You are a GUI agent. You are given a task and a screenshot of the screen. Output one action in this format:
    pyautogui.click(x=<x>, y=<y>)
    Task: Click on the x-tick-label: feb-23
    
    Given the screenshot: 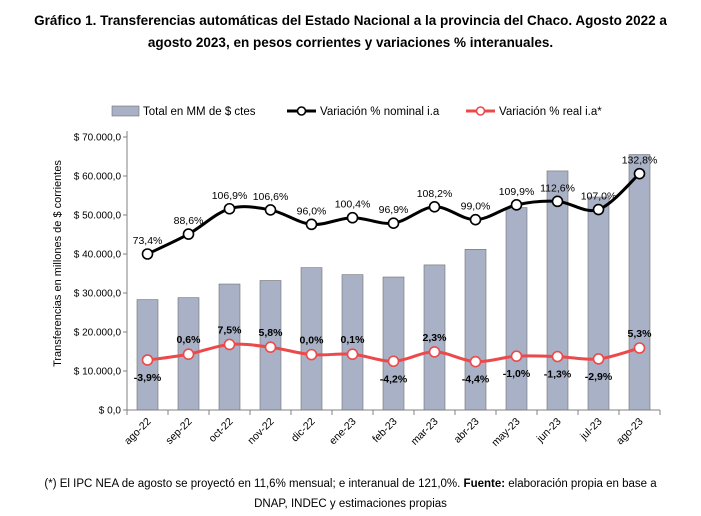 What is the action you would take?
    pyautogui.click(x=385, y=431)
    